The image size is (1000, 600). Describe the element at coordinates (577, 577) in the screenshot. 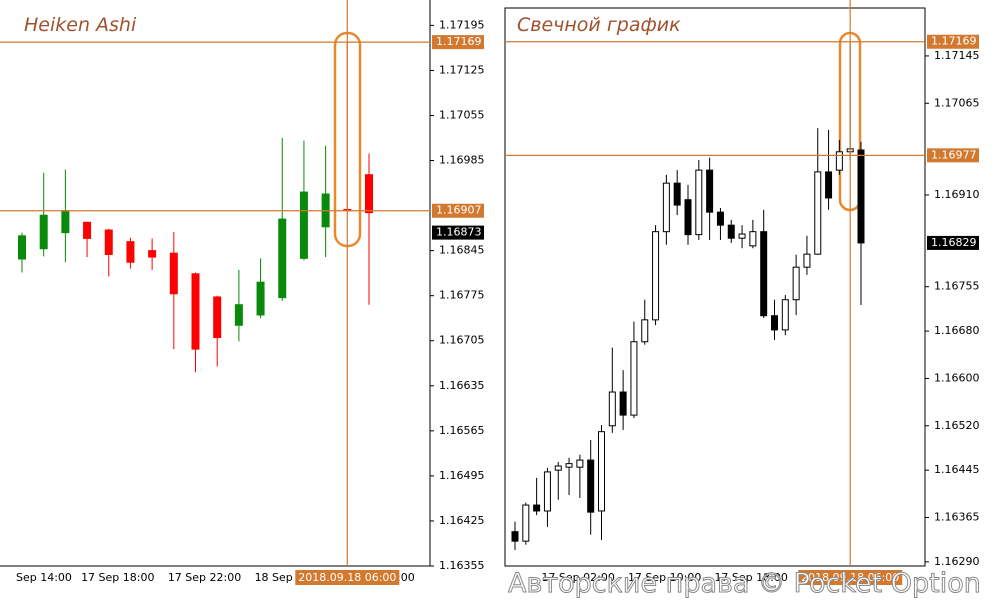

I see `x-tick-label: 17 Sep 02:00` at that location.